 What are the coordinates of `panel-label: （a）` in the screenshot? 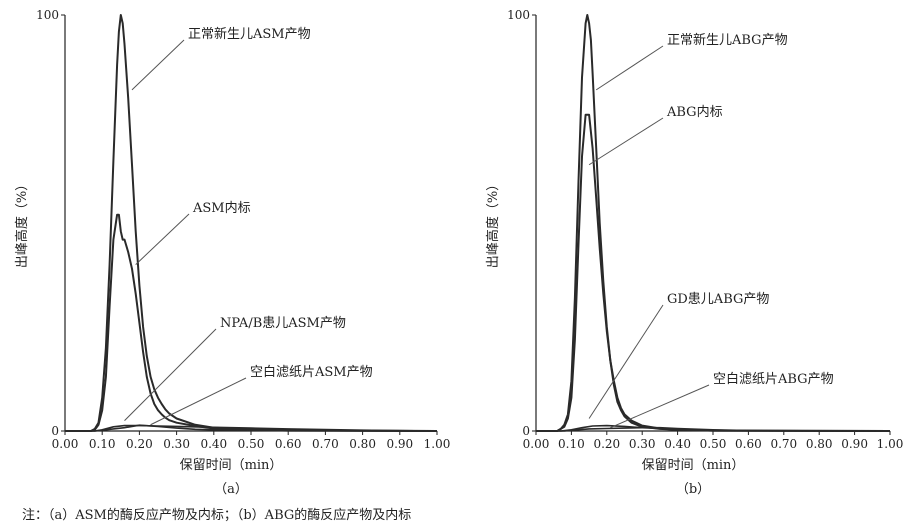 It's located at (231, 489).